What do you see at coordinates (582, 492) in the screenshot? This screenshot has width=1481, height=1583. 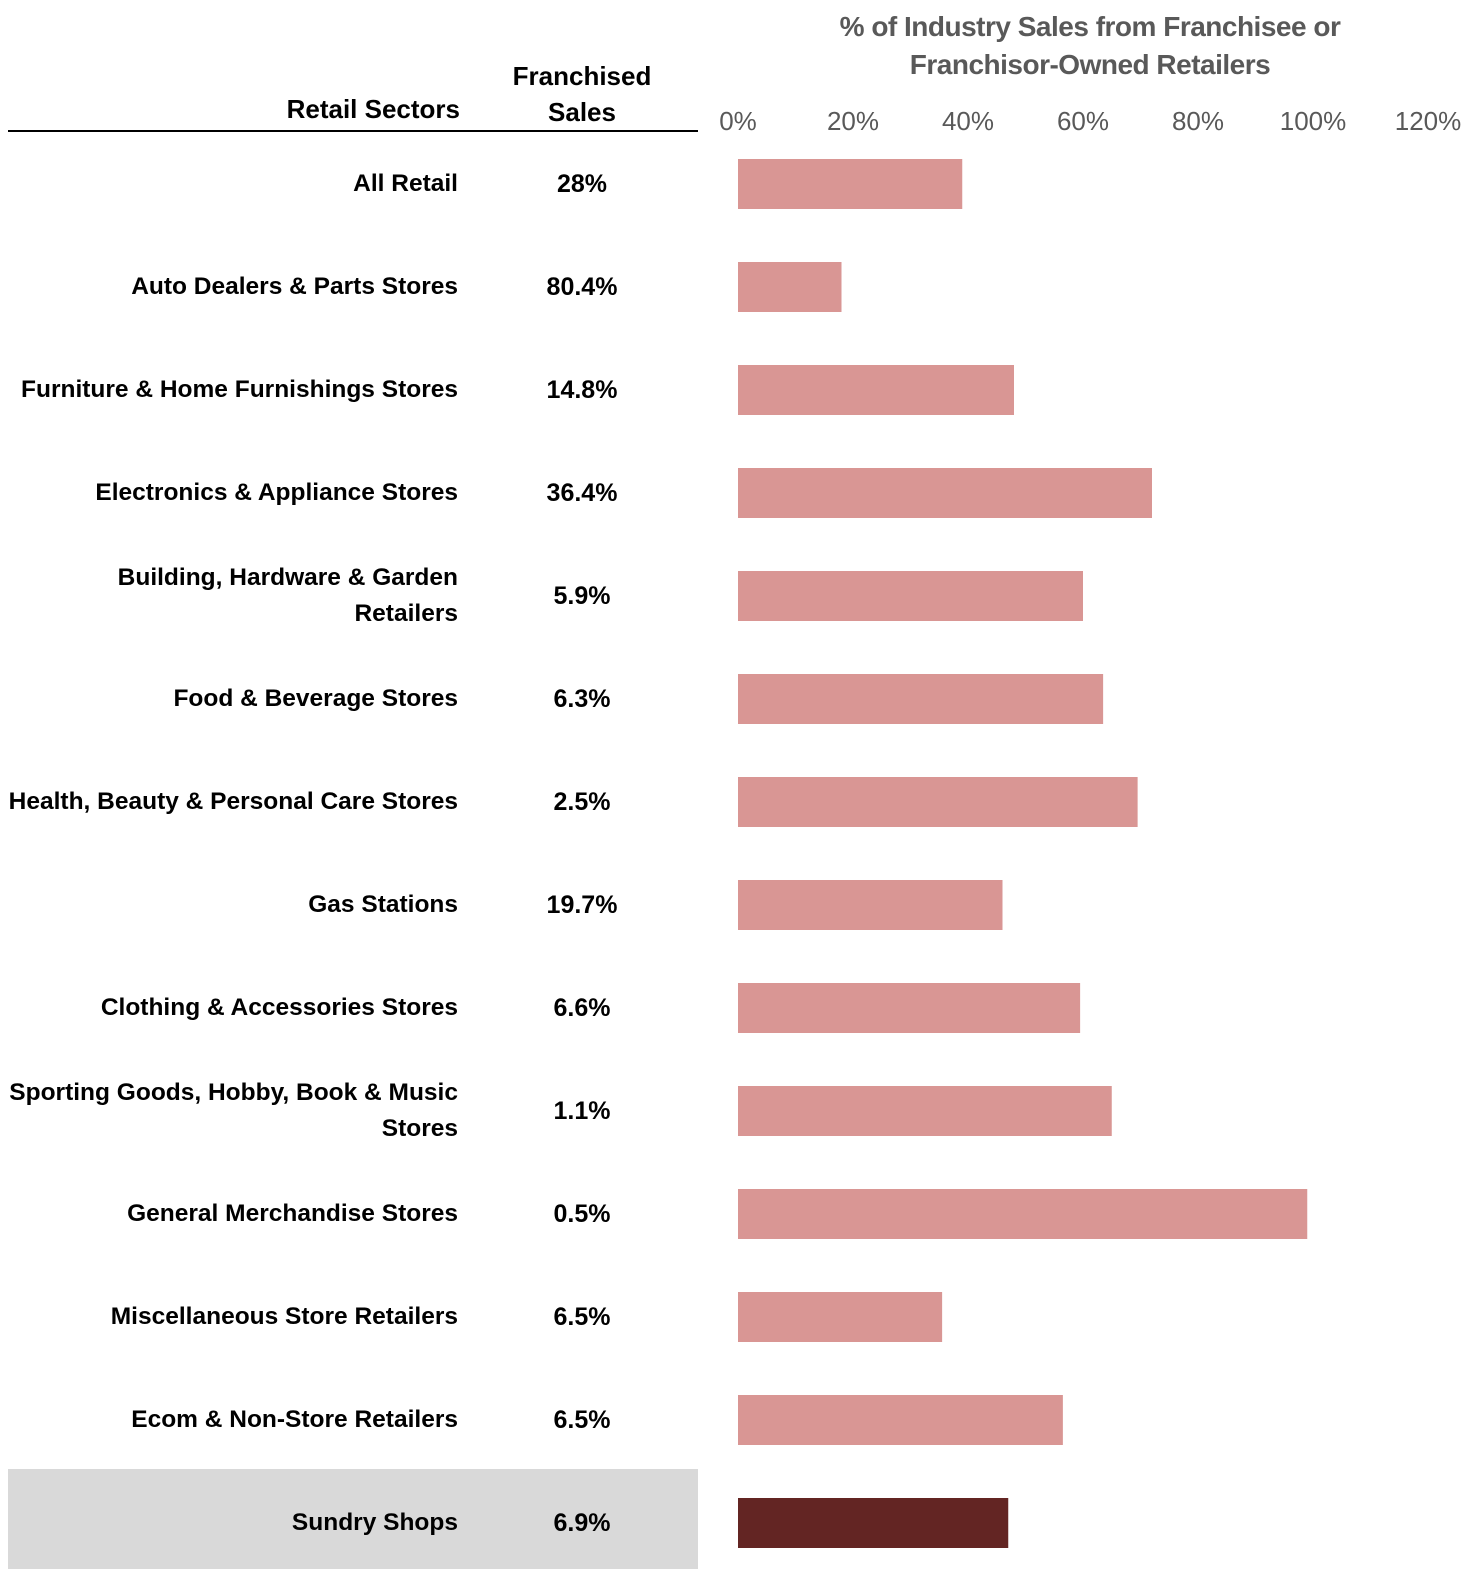 I see `franchised-sales: 36.4%` at bounding box center [582, 492].